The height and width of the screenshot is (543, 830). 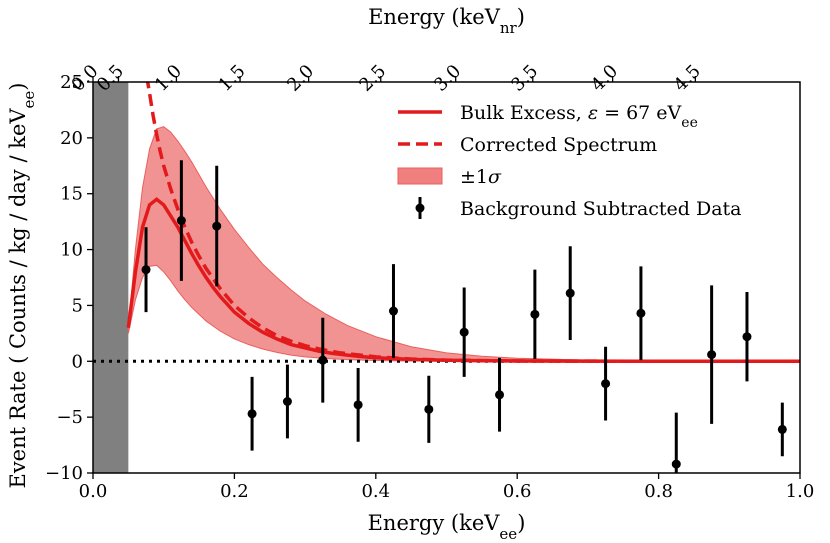 I want to click on y-tick-label: 0, so click(x=77, y=361).